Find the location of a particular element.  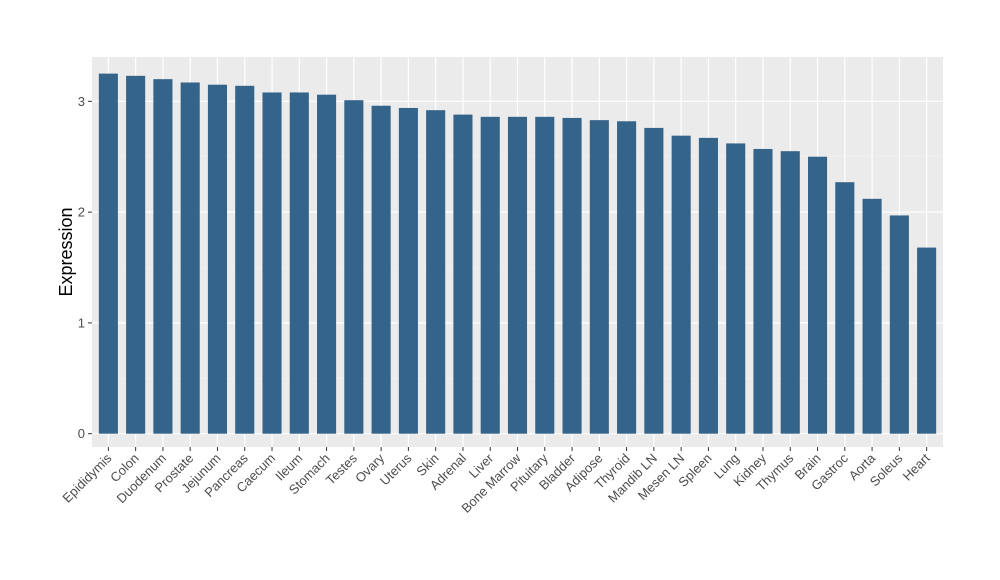

bar-thyroid is located at coordinates (627, 277).